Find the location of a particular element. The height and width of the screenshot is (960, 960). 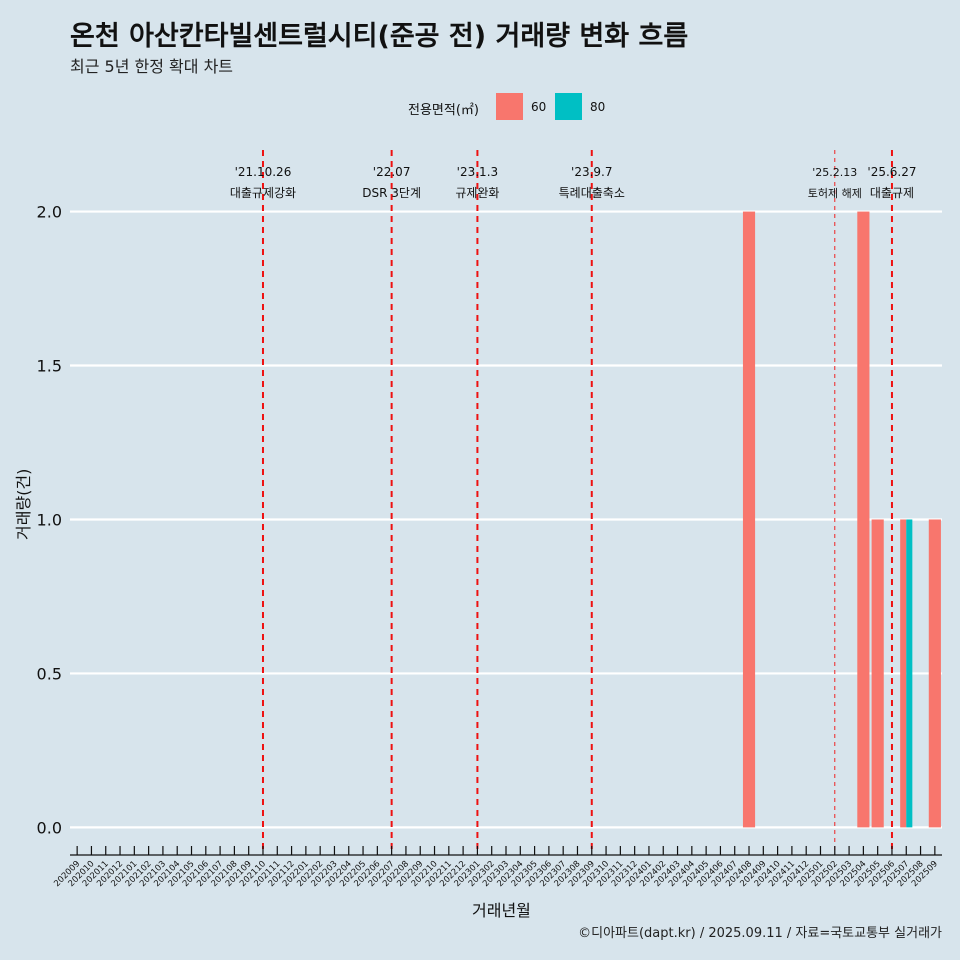

event-date-label: '25.2.13 is located at coordinates (834, 172).